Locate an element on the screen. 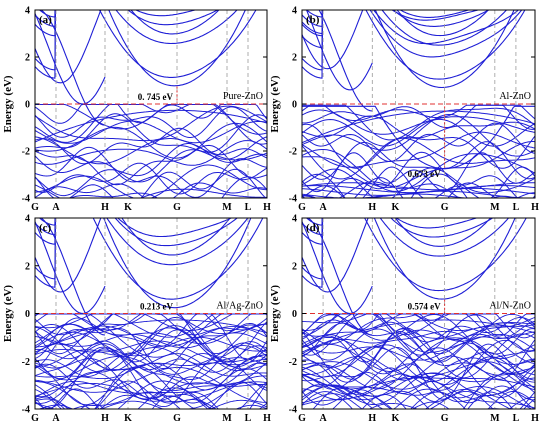  band-gap-label: 0. 745 eV is located at coordinates (156, 97).